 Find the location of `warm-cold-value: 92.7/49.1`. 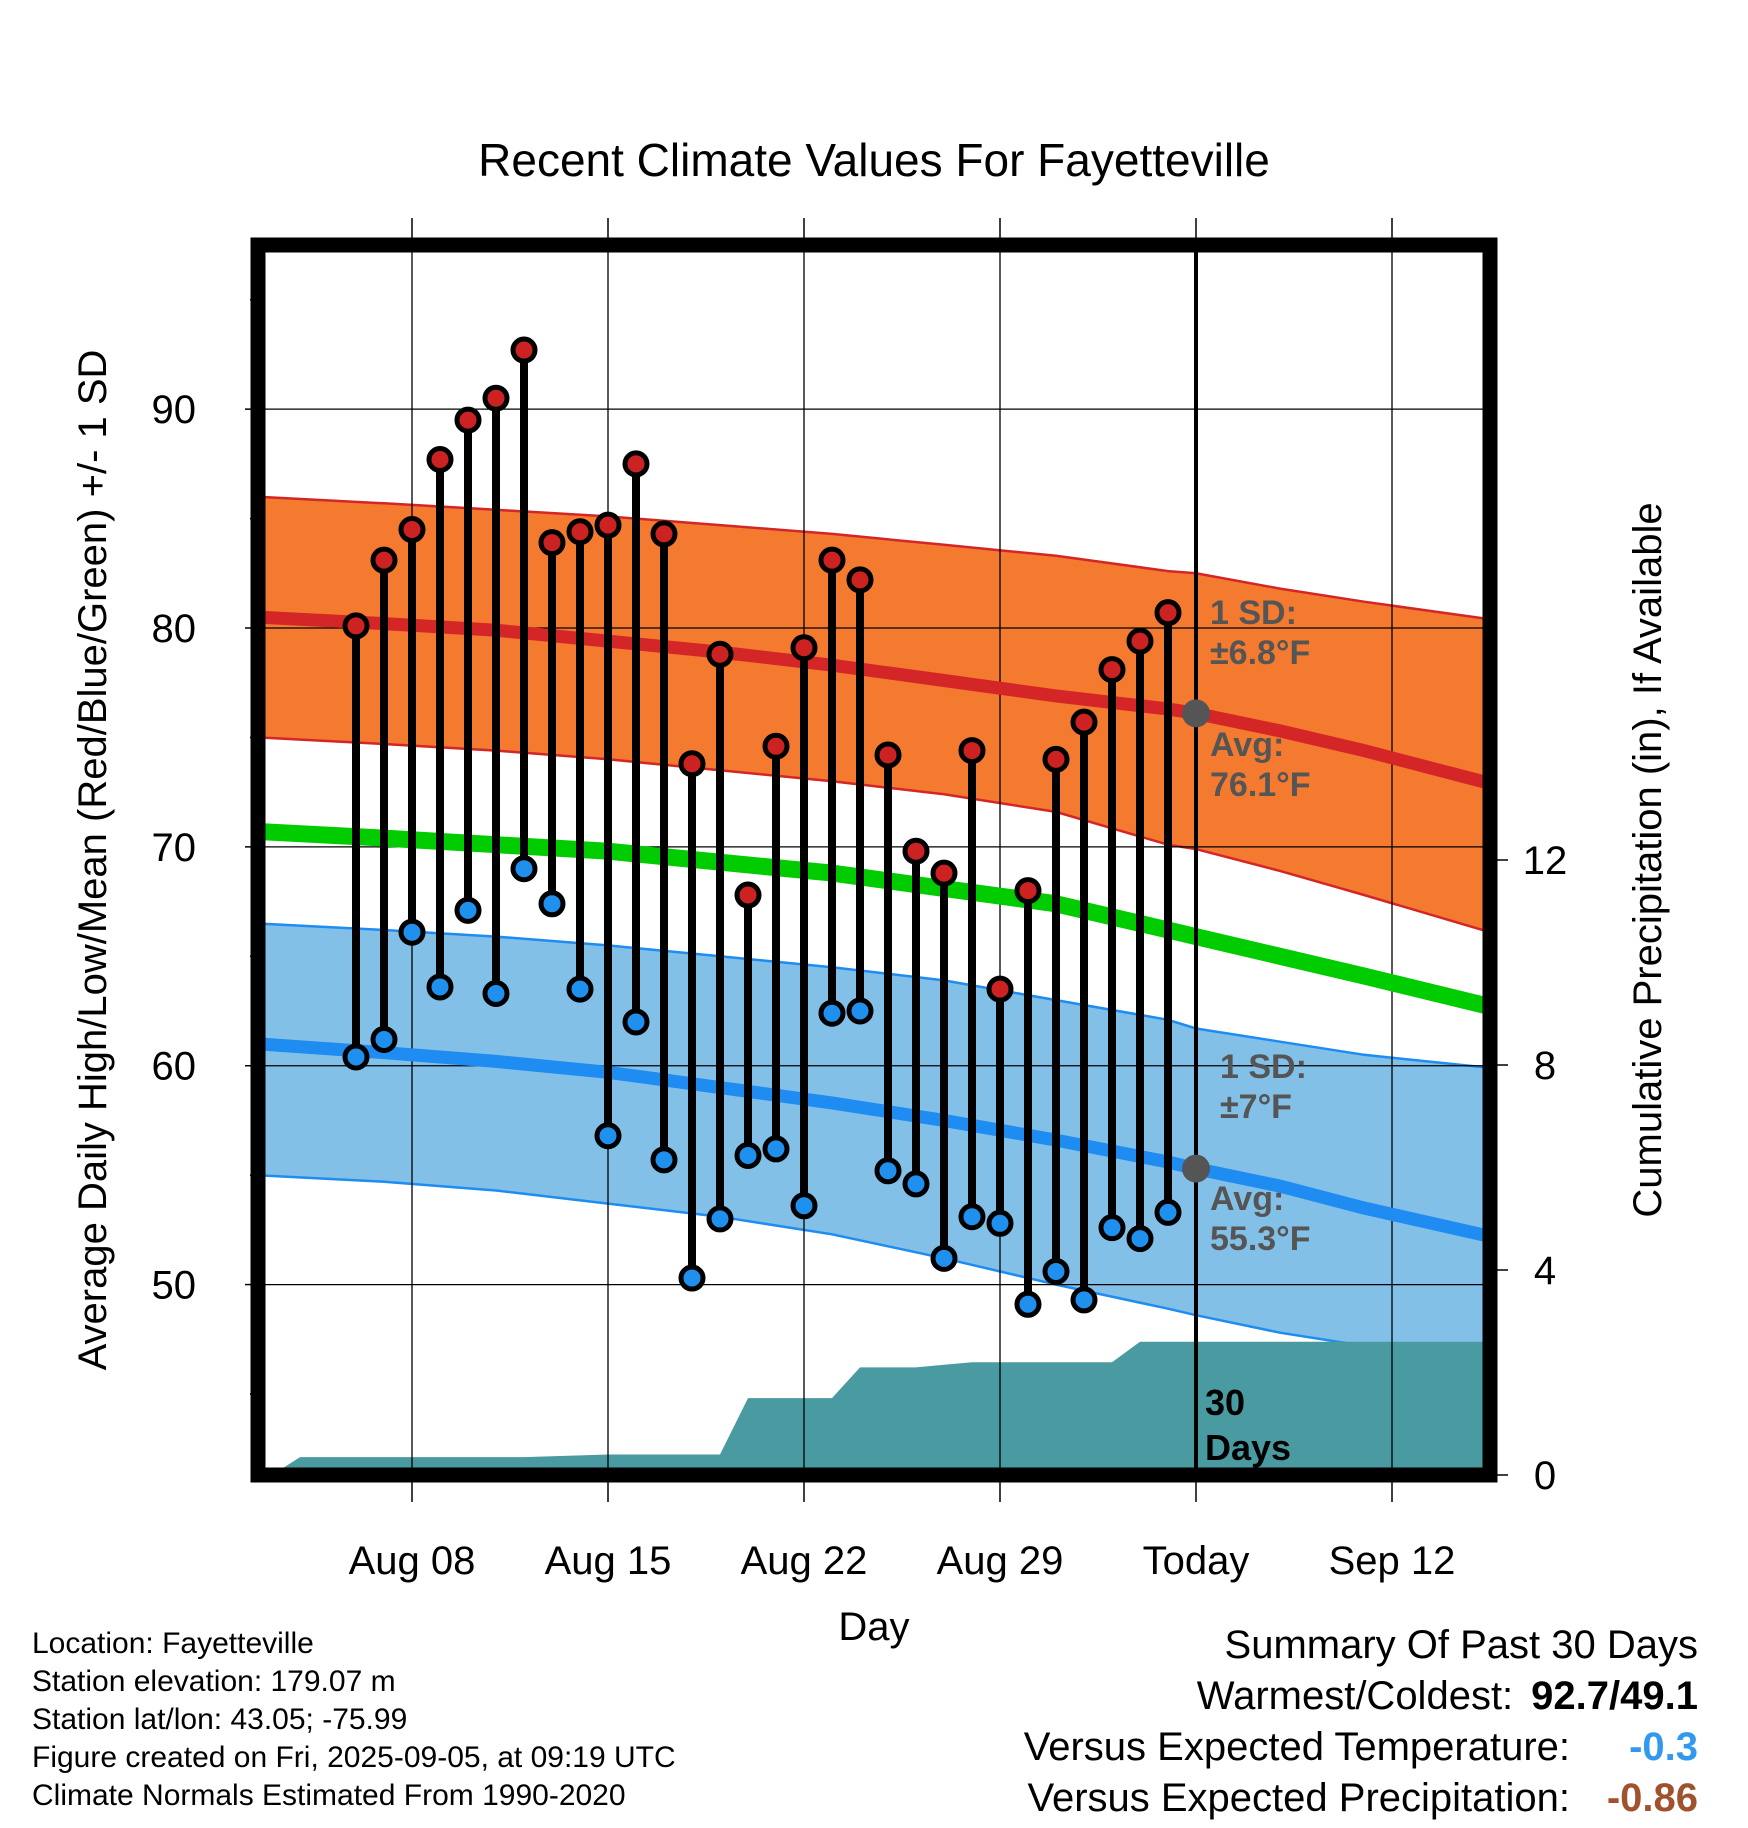

warm-cold-value: 92.7/49.1 is located at coordinates (1614, 1696).